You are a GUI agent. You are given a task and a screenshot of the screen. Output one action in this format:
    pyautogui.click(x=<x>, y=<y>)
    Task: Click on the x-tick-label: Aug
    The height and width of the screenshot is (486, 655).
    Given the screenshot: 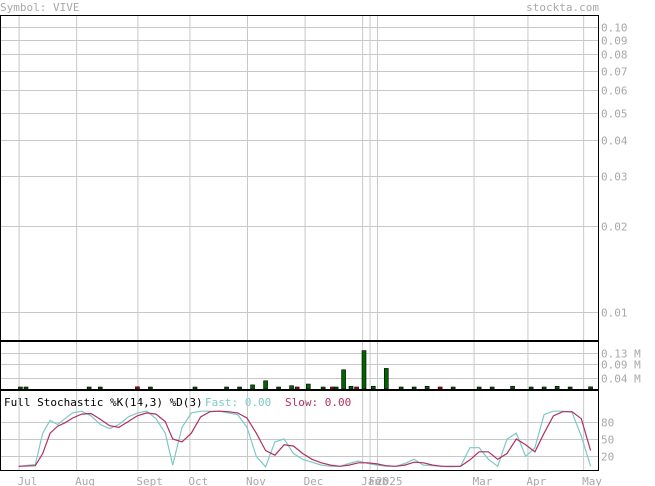 What is the action you would take?
    pyautogui.click(x=85, y=480)
    